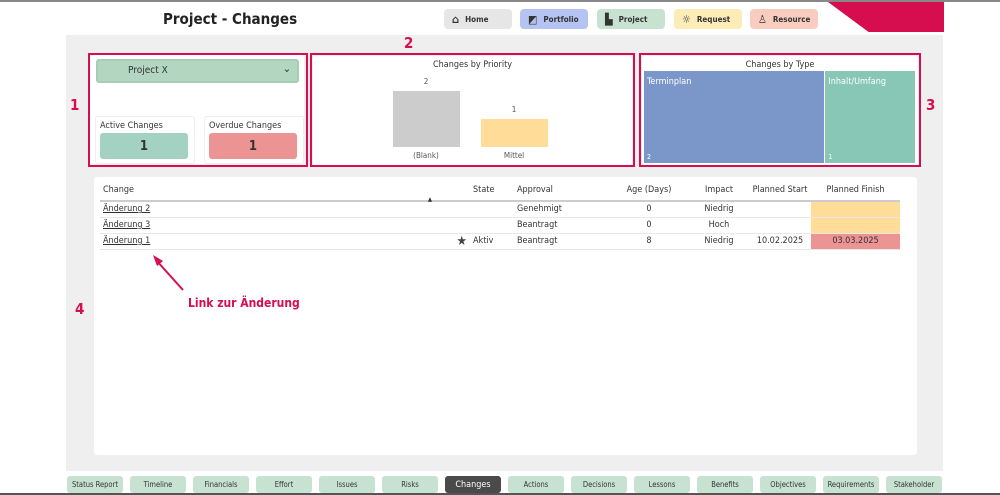 The width and height of the screenshot is (1000, 495). I want to click on people-icon: ♙, so click(762, 19).